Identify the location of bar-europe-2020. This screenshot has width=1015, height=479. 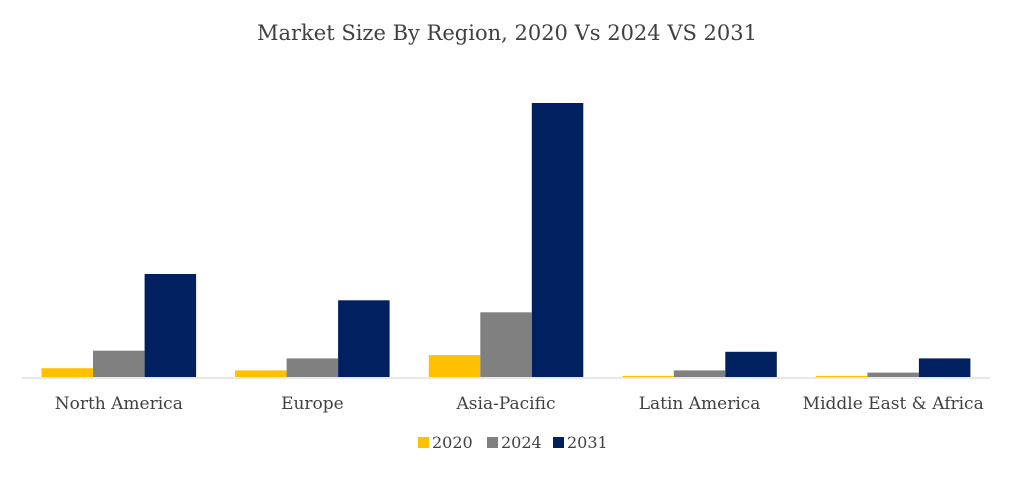
(261, 373).